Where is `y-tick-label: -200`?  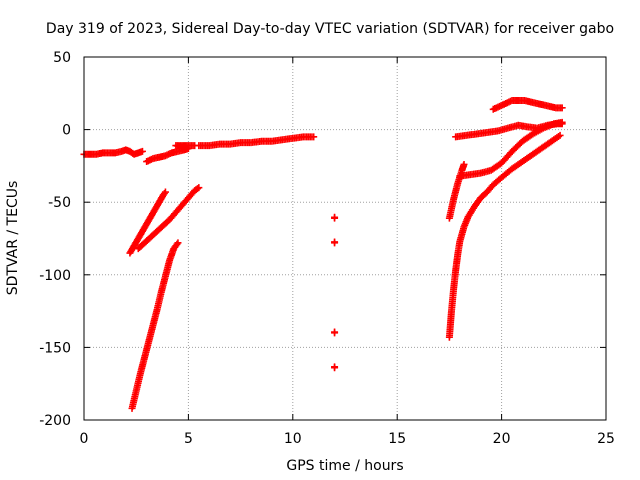 y-tick-label: -200 is located at coordinates (55, 421).